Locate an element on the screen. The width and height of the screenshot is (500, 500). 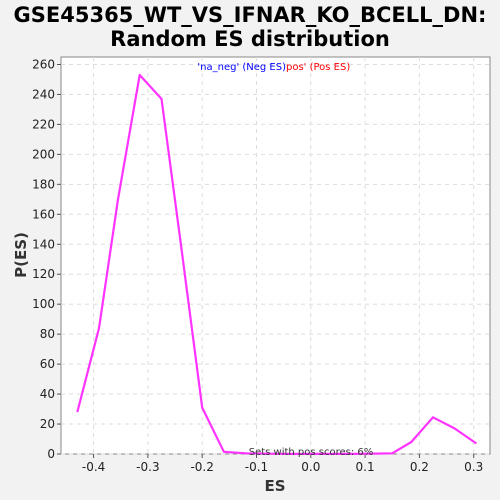
y-tick-label: 60 is located at coordinates (47, 364).